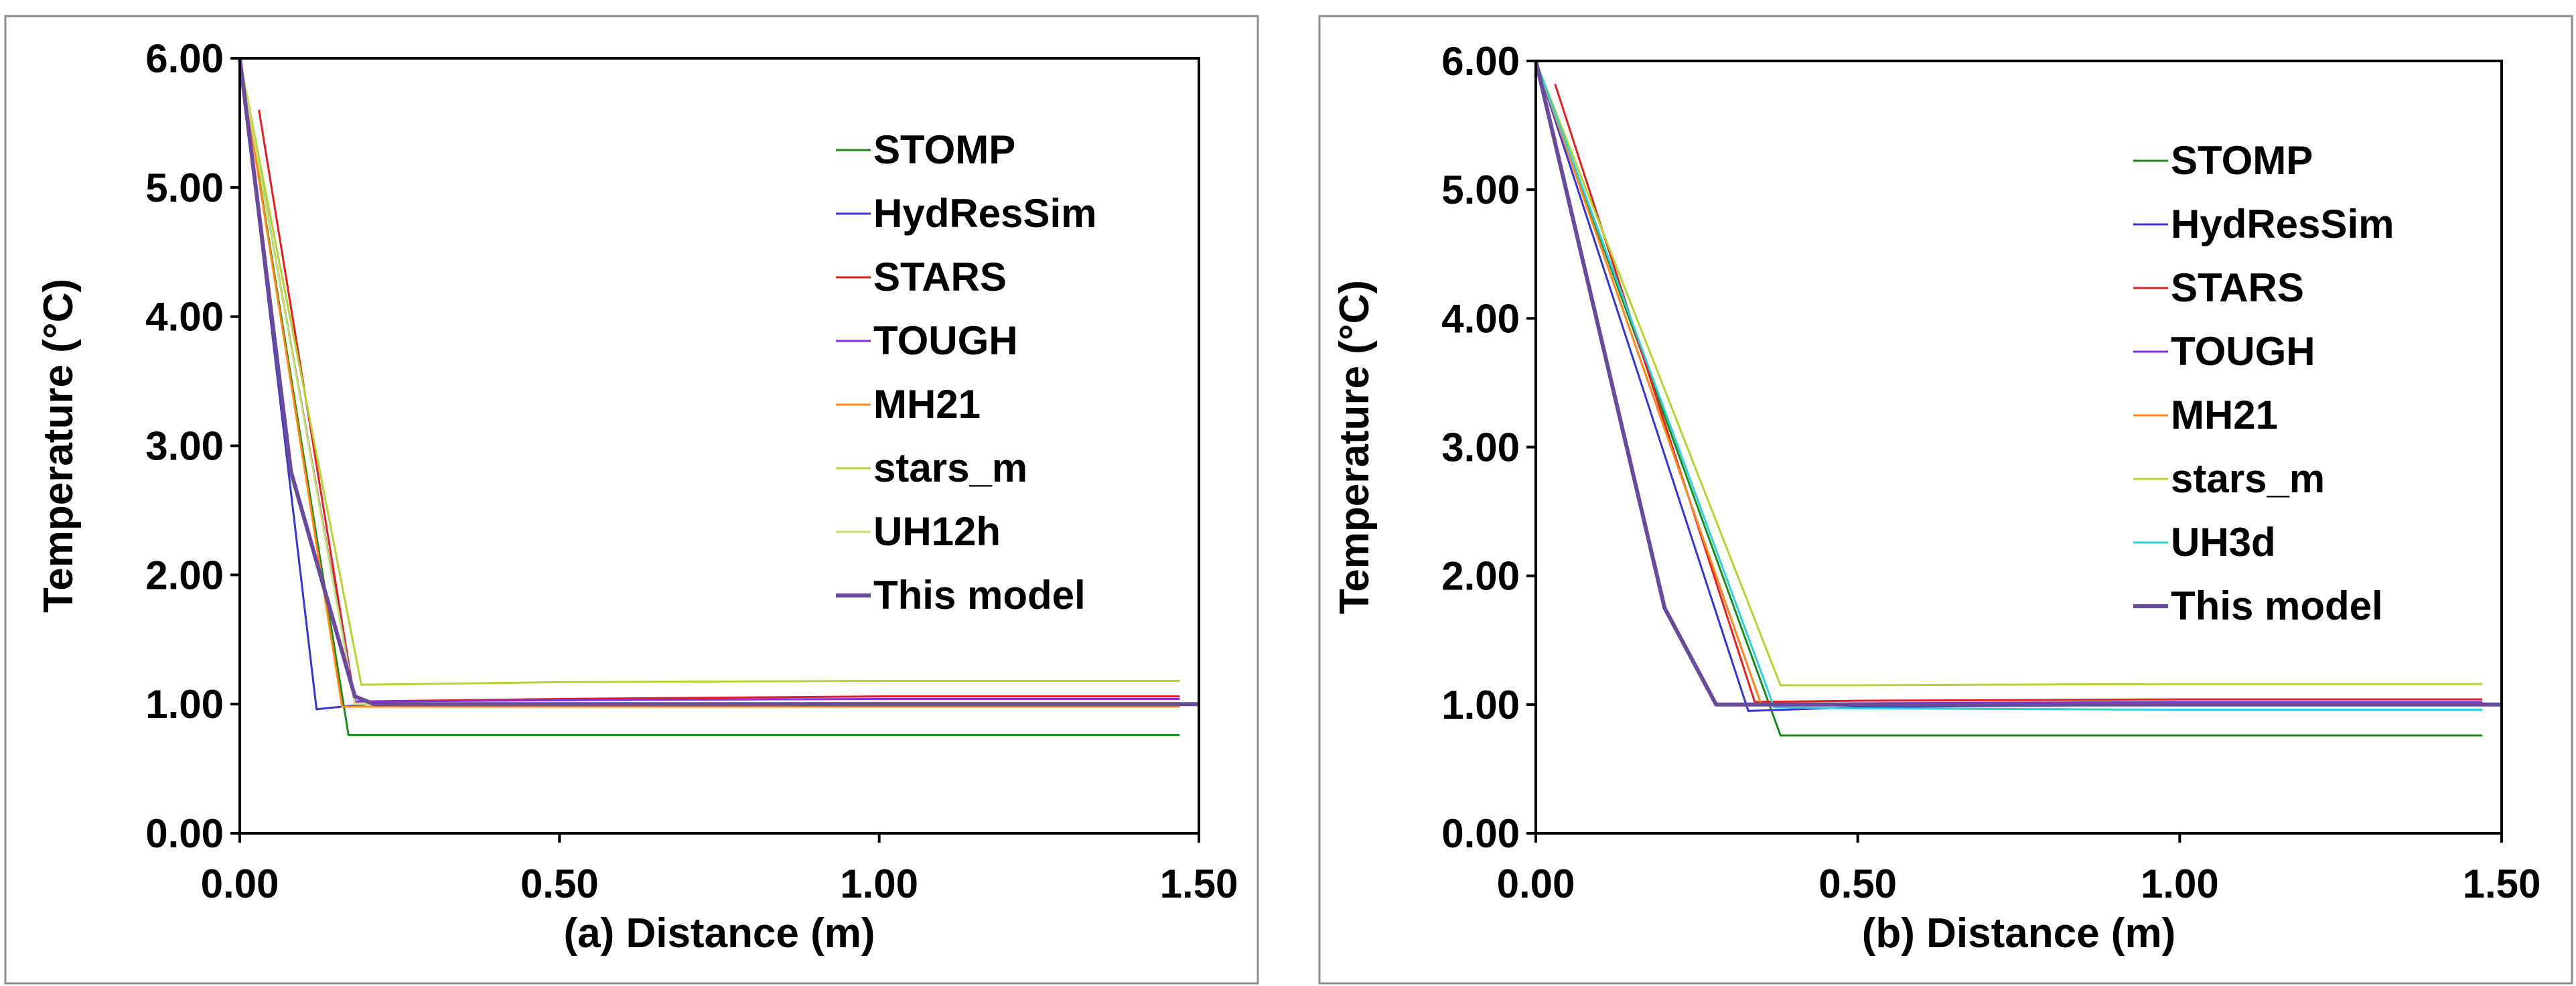 This screenshot has width=2576, height=986. What do you see at coordinates (2018, 933) in the screenshot?
I see `x-axis-title: (b) Distance (m)` at bounding box center [2018, 933].